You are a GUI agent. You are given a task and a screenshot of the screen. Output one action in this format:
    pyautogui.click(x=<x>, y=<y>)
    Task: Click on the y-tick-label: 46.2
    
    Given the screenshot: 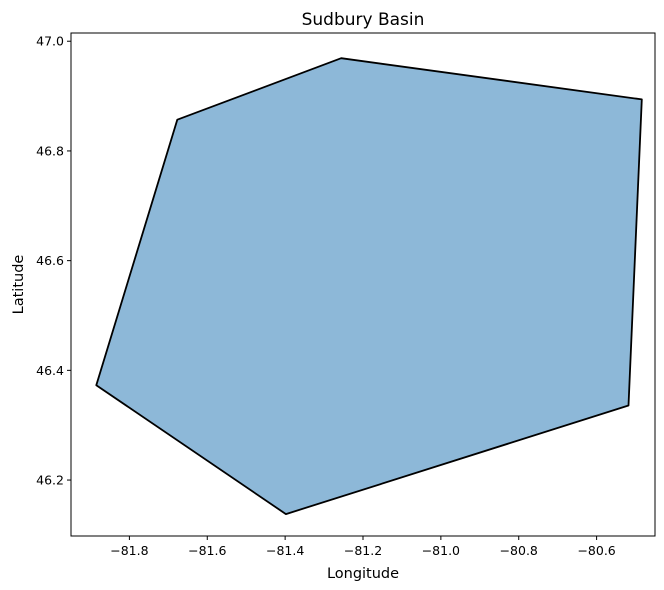 What is the action you would take?
    pyautogui.click(x=50, y=480)
    